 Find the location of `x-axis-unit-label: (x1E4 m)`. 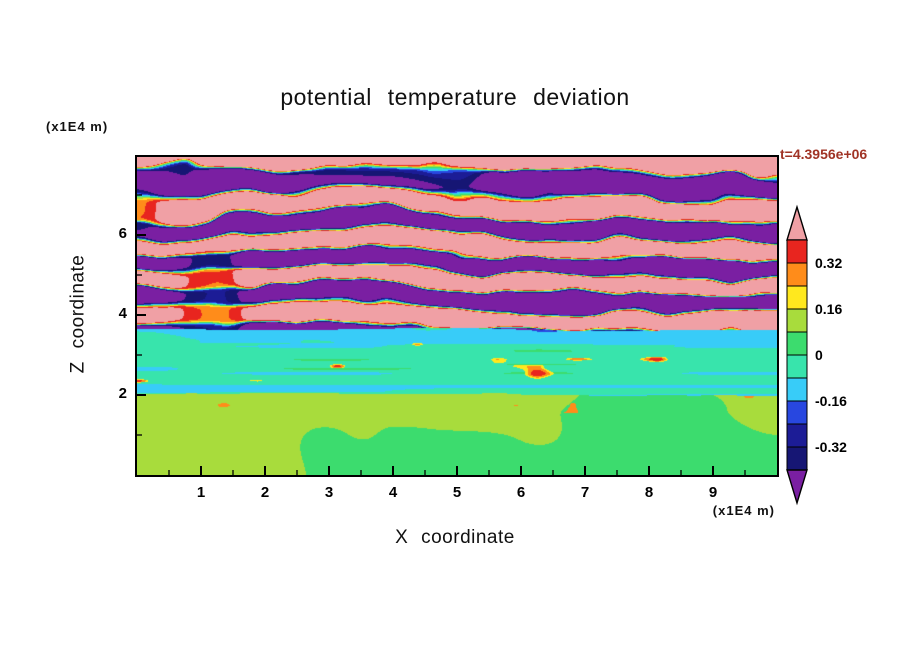

x-axis-unit-label: (x1E4 m) is located at coordinates (743, 510).